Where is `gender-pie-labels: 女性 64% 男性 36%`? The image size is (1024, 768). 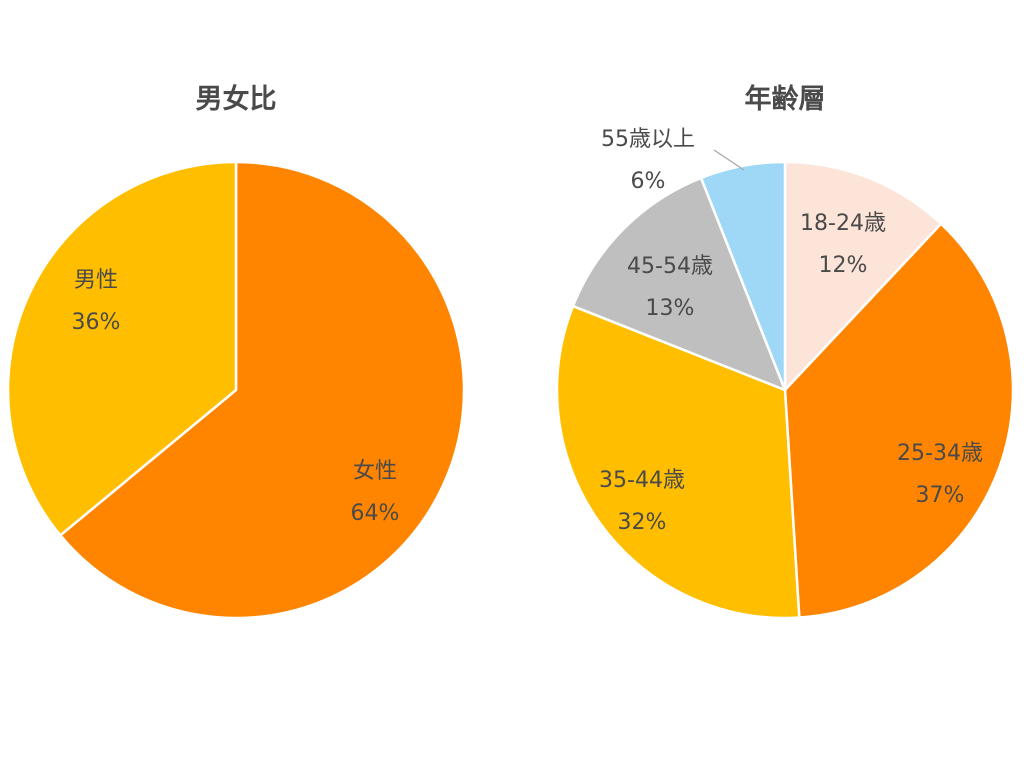
gender-pie-labels: 女性 64% 男性 36% is located at coordinates (236, 397).